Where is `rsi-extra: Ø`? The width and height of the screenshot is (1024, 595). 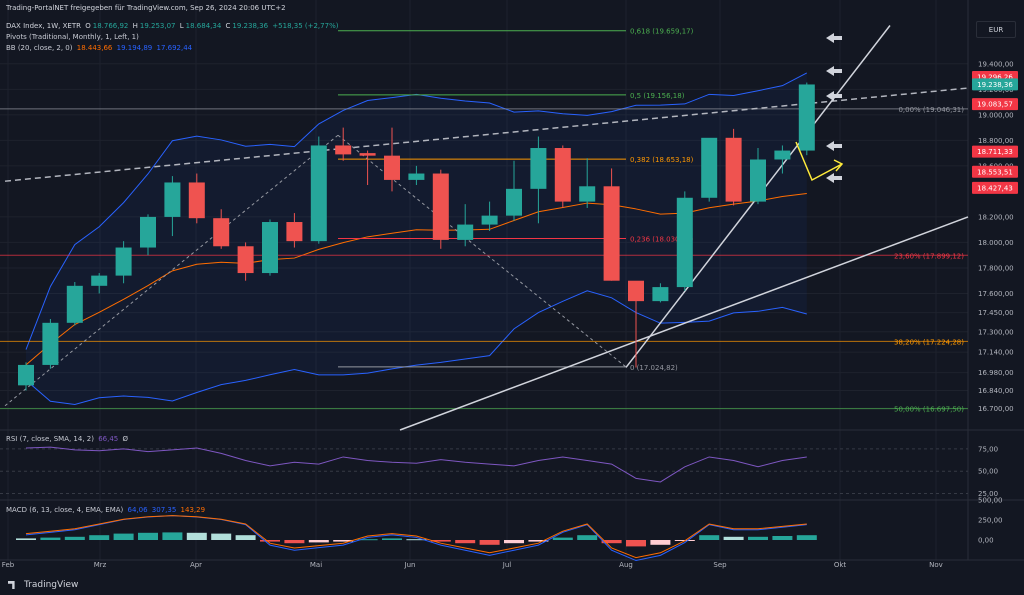
rsi-extra: Ø is located at coordinates (125, 439).